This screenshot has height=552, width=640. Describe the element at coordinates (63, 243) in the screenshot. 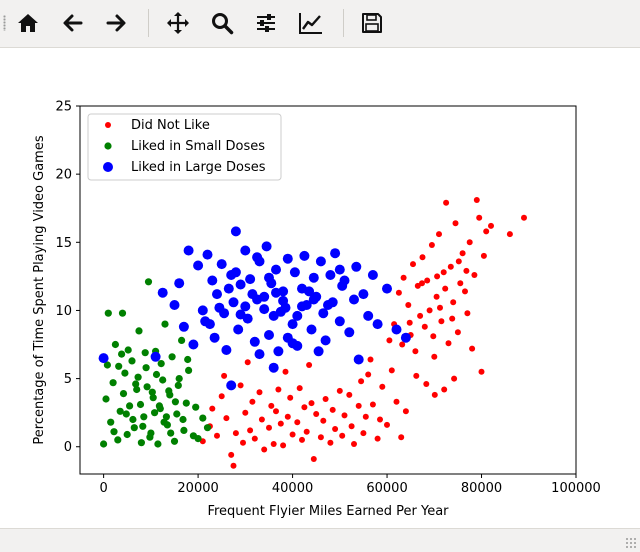

I see `y-tick-label: 15` at that location.